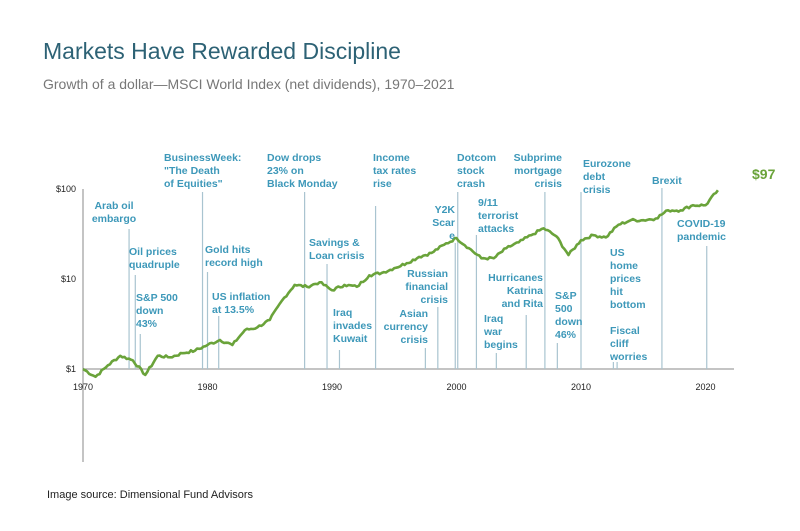  What do you see at coordinates (83, 387) in the screenshot?
I see `x-tick-label: 1970` at bounding box center [83, 387].